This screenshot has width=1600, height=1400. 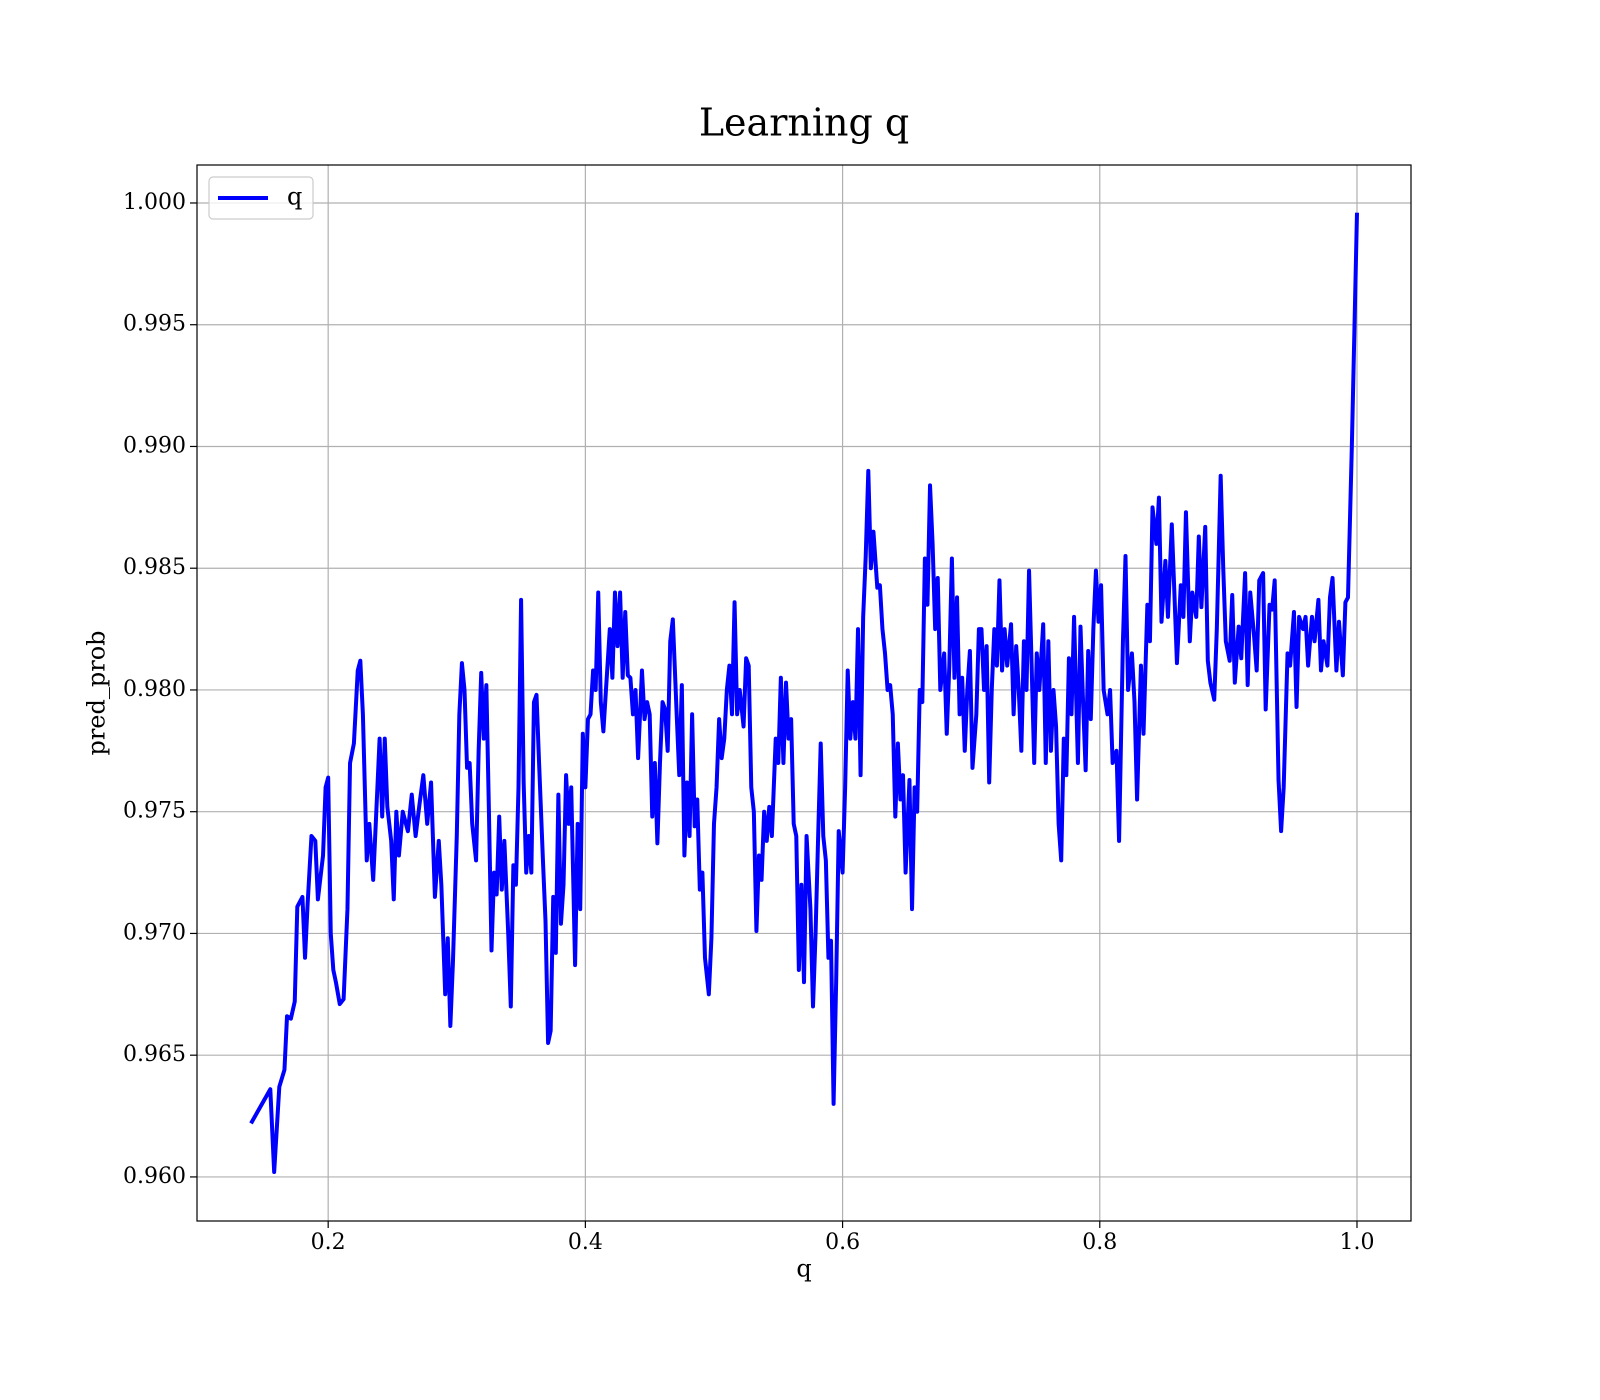 I want to click on legend: q, so click(x=261, y=198).